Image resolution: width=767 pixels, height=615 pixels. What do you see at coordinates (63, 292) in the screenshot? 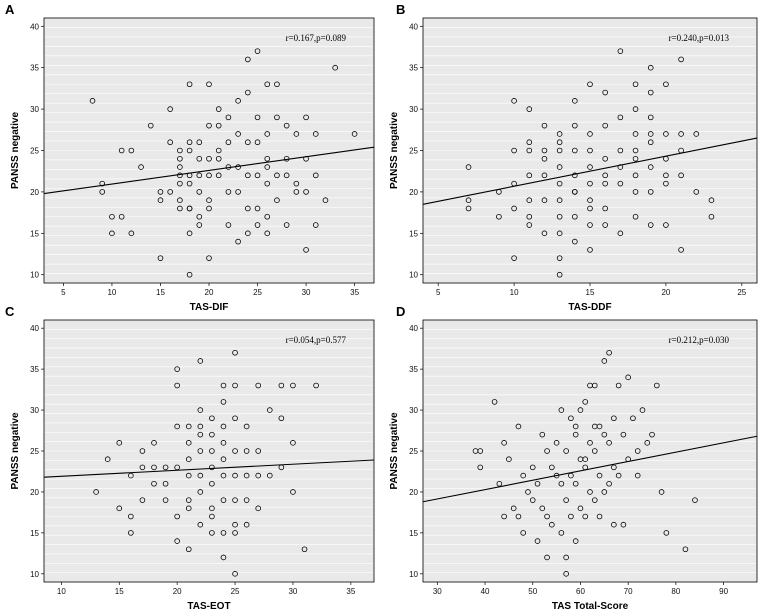
I see `x-tick-label: 5` at bounding box center [63, 292].